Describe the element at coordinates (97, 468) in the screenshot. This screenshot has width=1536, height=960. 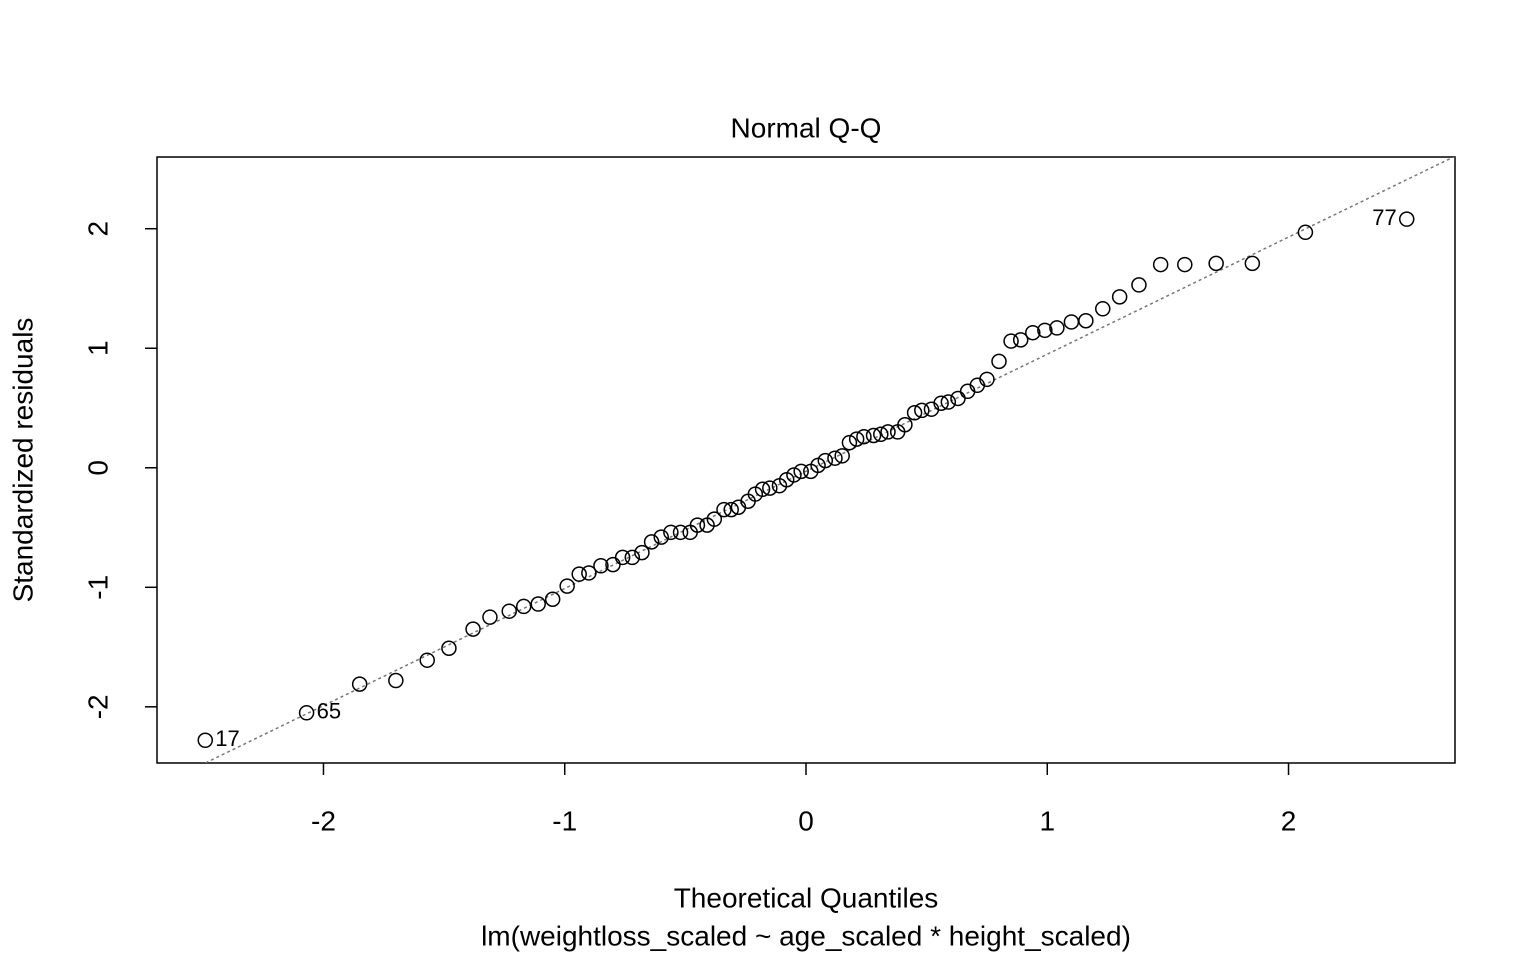
I see `y-tick-label: 0` at that location.